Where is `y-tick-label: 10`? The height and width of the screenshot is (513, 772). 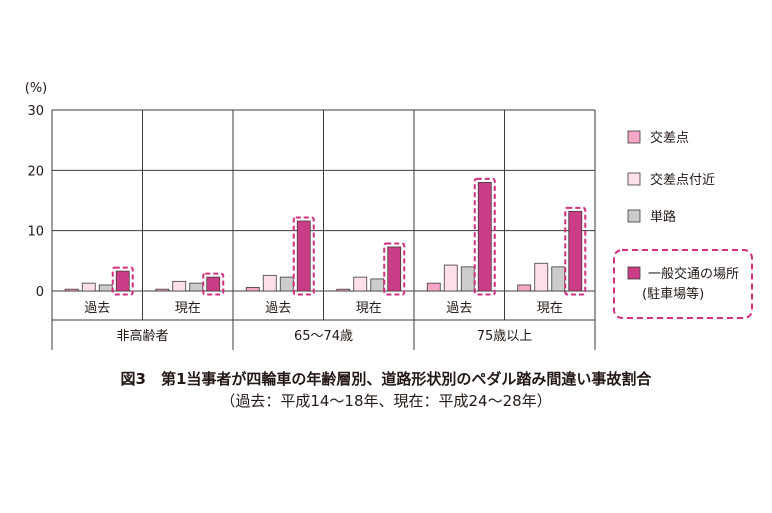 y-tick-label: 10 is located at coordinates (35, 232).